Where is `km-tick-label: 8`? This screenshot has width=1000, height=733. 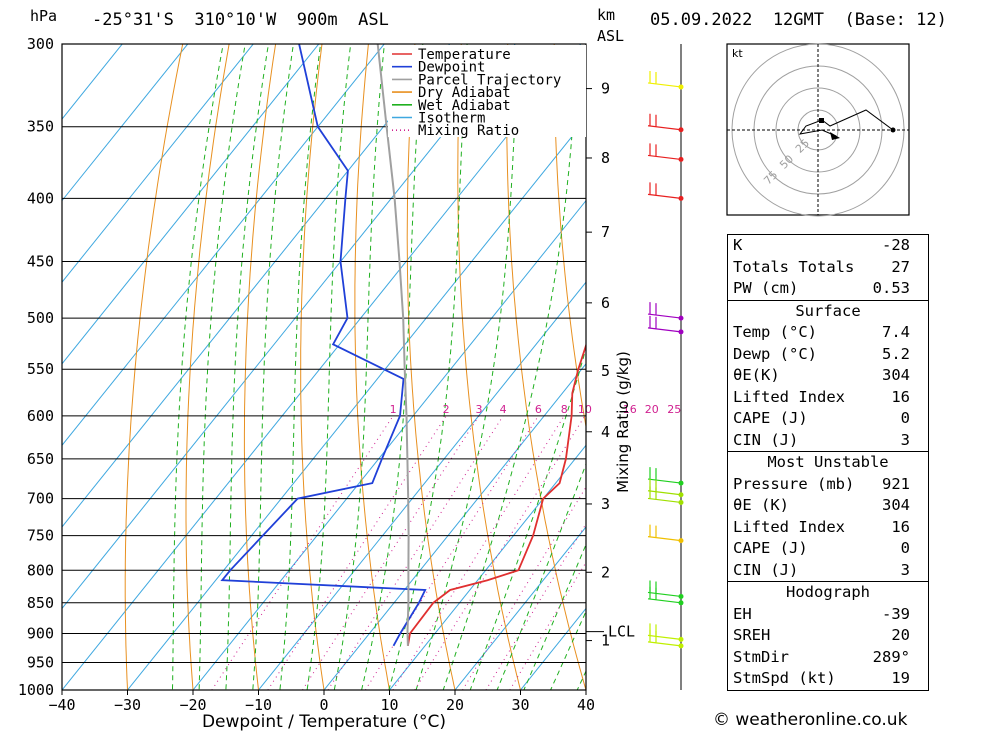
km-tick-label: 8 is located at coordinates (605, 158).